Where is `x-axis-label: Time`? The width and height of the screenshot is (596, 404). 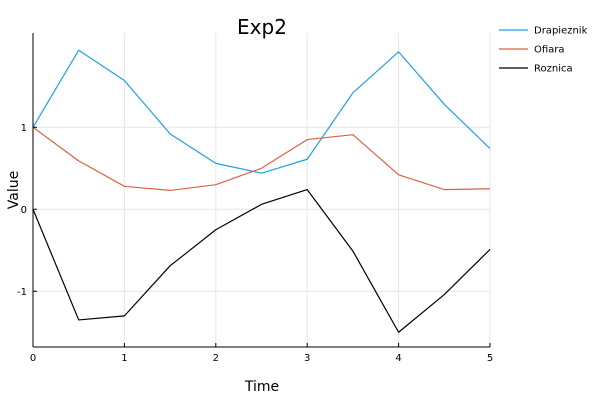
x-axis-label: Time is located at coordinates (261, 387).